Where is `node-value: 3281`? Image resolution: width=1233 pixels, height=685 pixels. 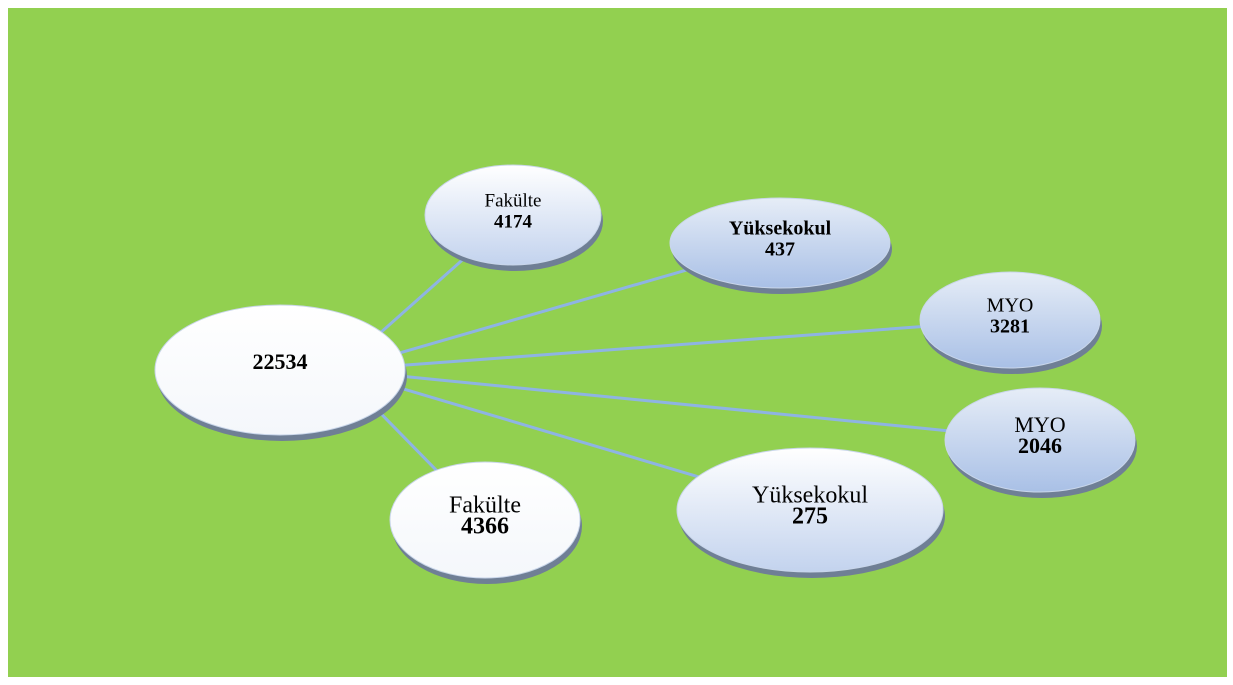 node-value: 3281 is located at coordinates (1010, 327).